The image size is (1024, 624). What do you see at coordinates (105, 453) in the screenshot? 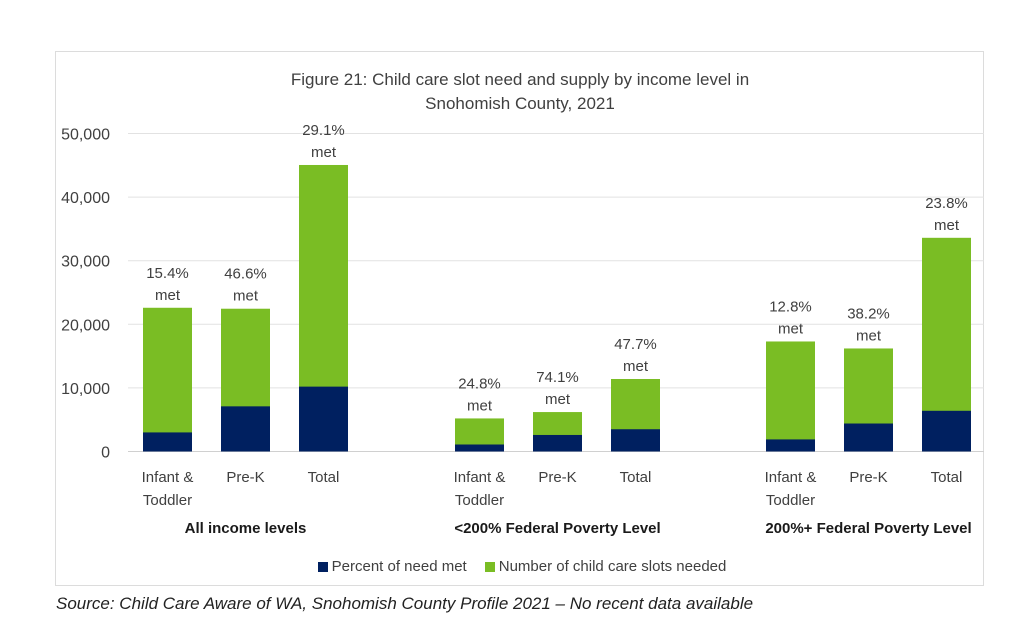
I see `y-tick-label: 0` at bounding box center [105, 453].